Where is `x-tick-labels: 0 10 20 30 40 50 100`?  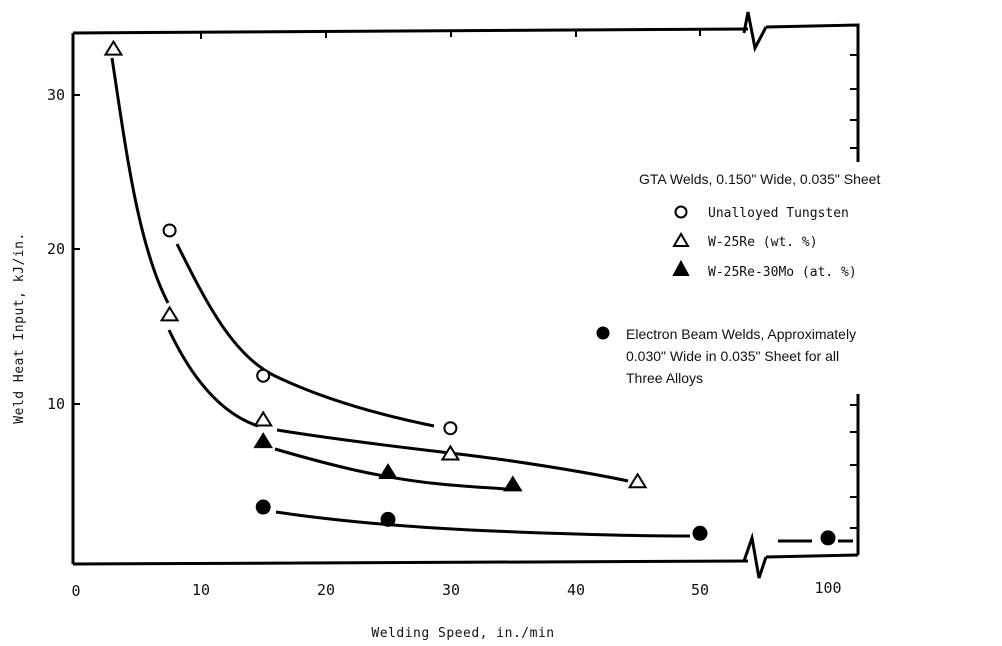
x-tick-labels: 0 10 20 30 40 50 100 is located at coordinates (456, 589).